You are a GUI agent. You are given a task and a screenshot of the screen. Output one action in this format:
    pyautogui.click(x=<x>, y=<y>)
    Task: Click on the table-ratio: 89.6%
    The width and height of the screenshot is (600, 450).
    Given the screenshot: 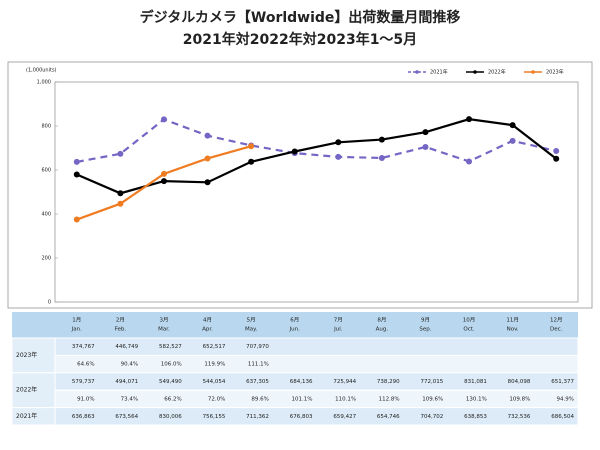 What is the action you would take?
    pyautogui.click(x=259, y=399)
    